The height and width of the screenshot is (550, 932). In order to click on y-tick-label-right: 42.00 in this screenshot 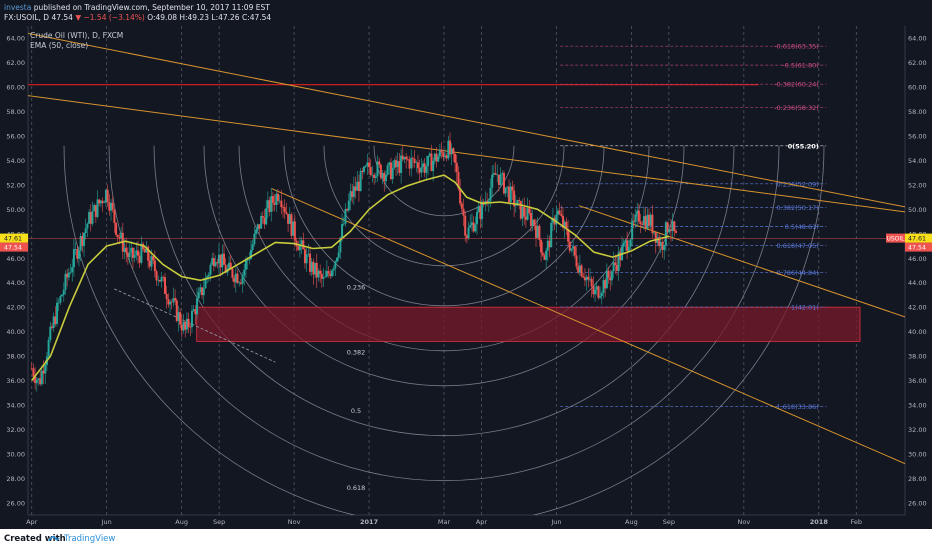, I will do `click(917, 308)`.